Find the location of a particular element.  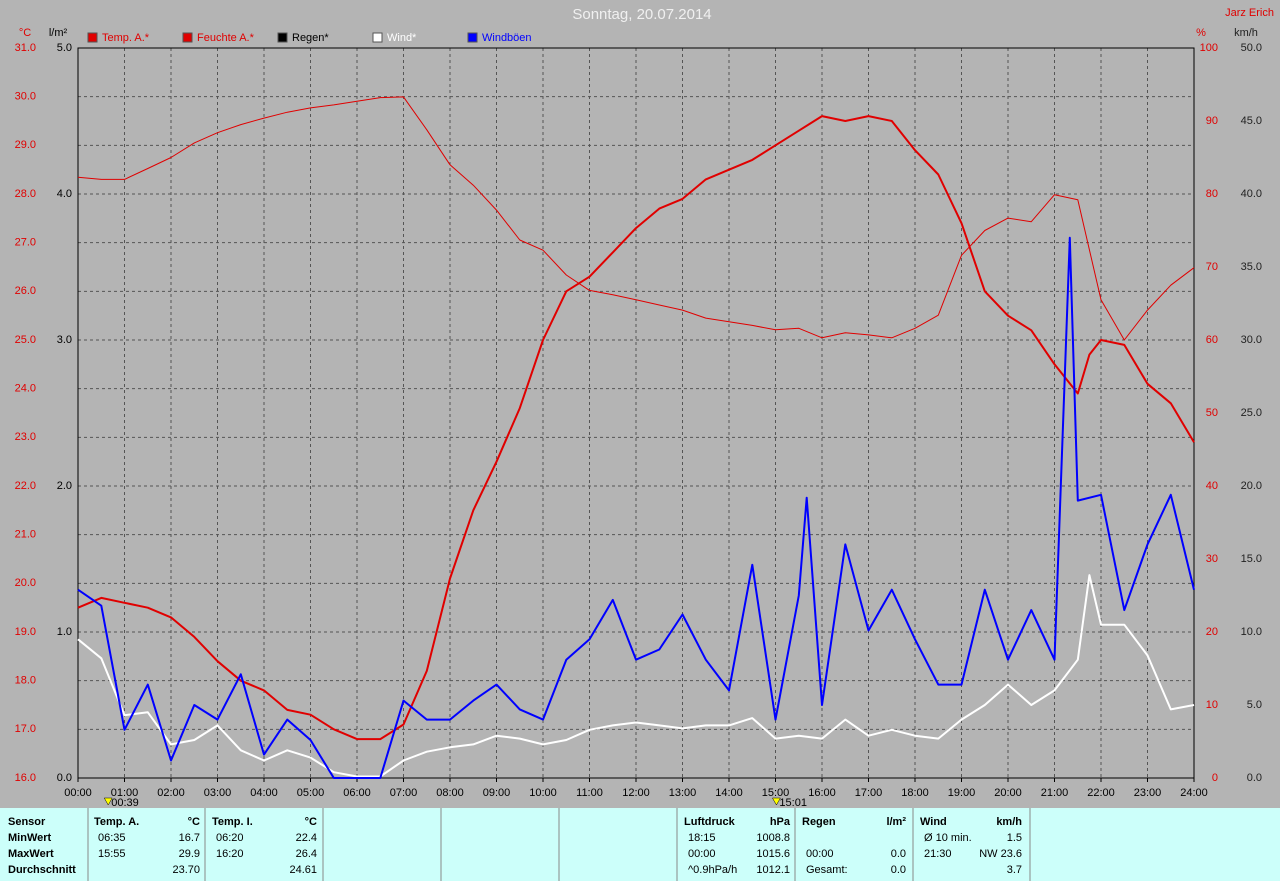

x-tick-label: 23:00 is located at coordinates (1148, 793).